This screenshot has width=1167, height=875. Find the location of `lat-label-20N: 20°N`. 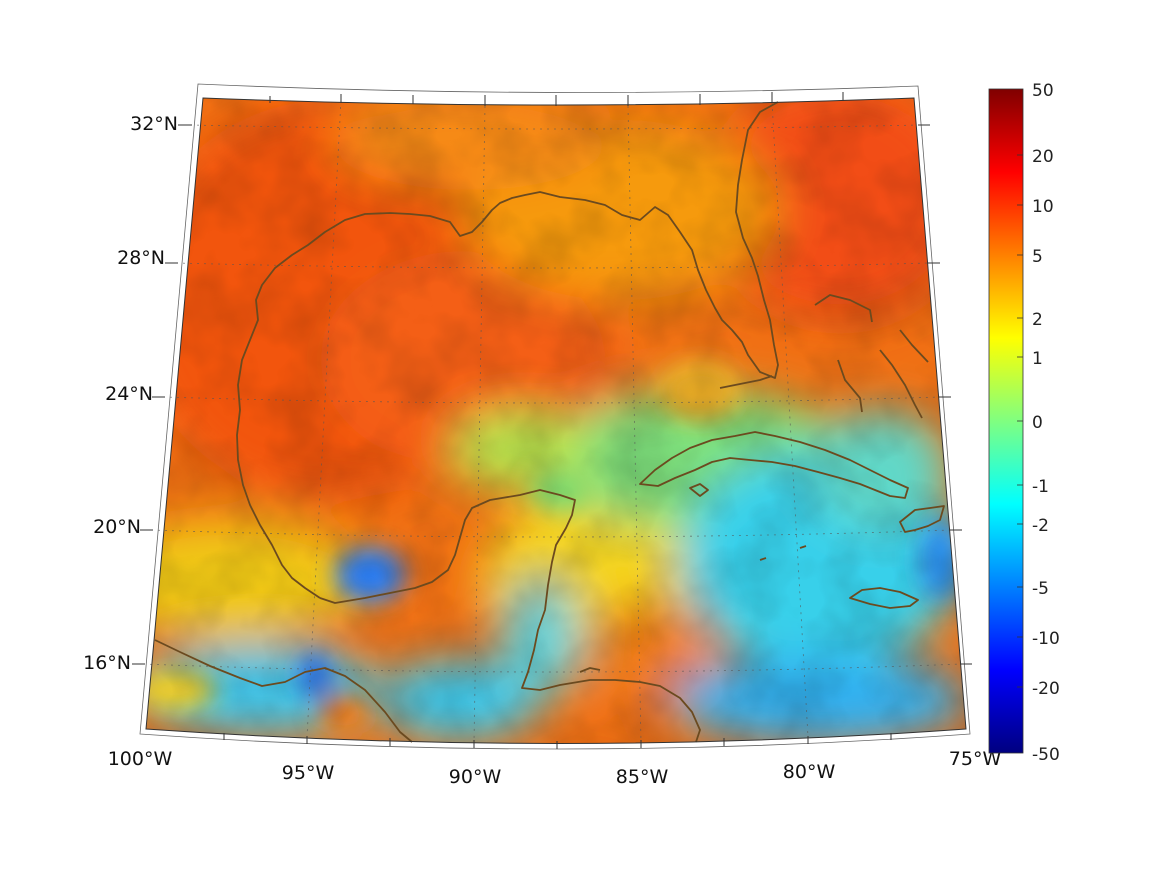

lat-label-20N: 20°N is located at coordinates (117, 527).